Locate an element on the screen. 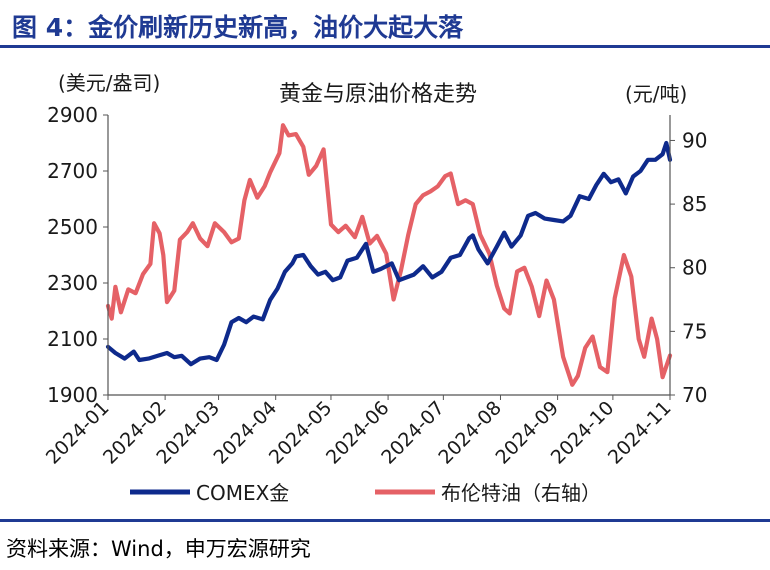 This screenshot has height=570, width=770. left-tick-label: 1900 is located at coordinates (72, 395).